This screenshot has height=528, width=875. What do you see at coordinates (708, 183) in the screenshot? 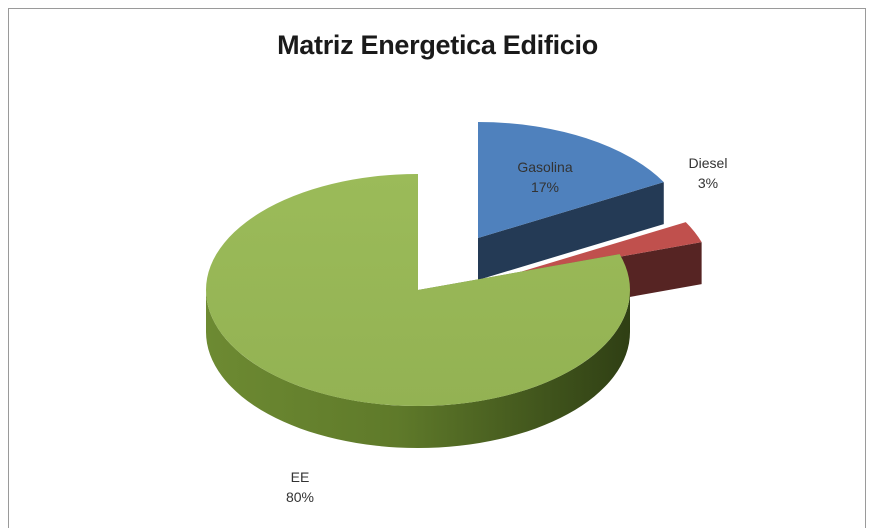
I see `slice-value-diesel: 3%` at bounding box center [708, 183].